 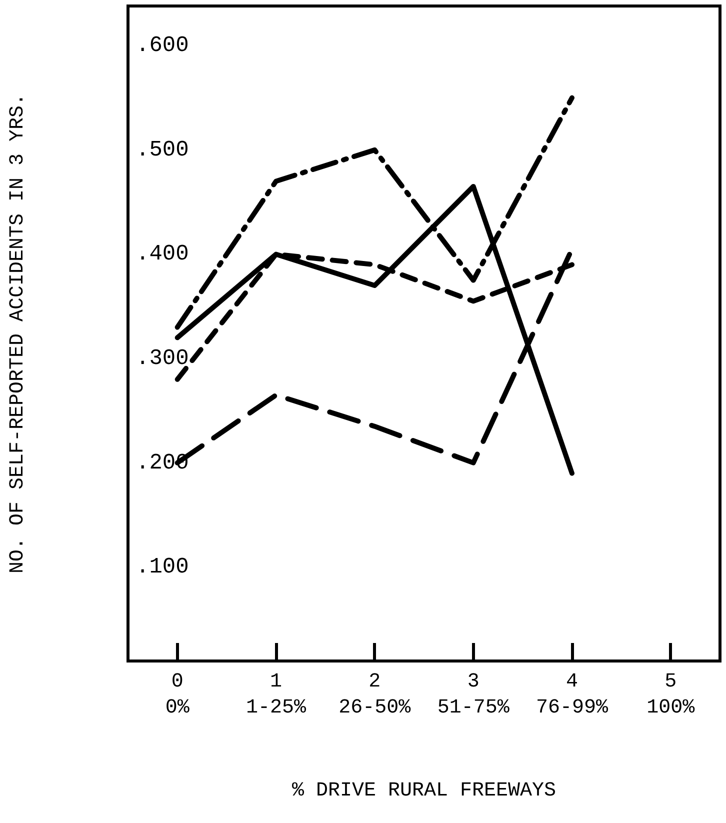 I want to click on y-tick-label: .100, so click(x=162, y=567).